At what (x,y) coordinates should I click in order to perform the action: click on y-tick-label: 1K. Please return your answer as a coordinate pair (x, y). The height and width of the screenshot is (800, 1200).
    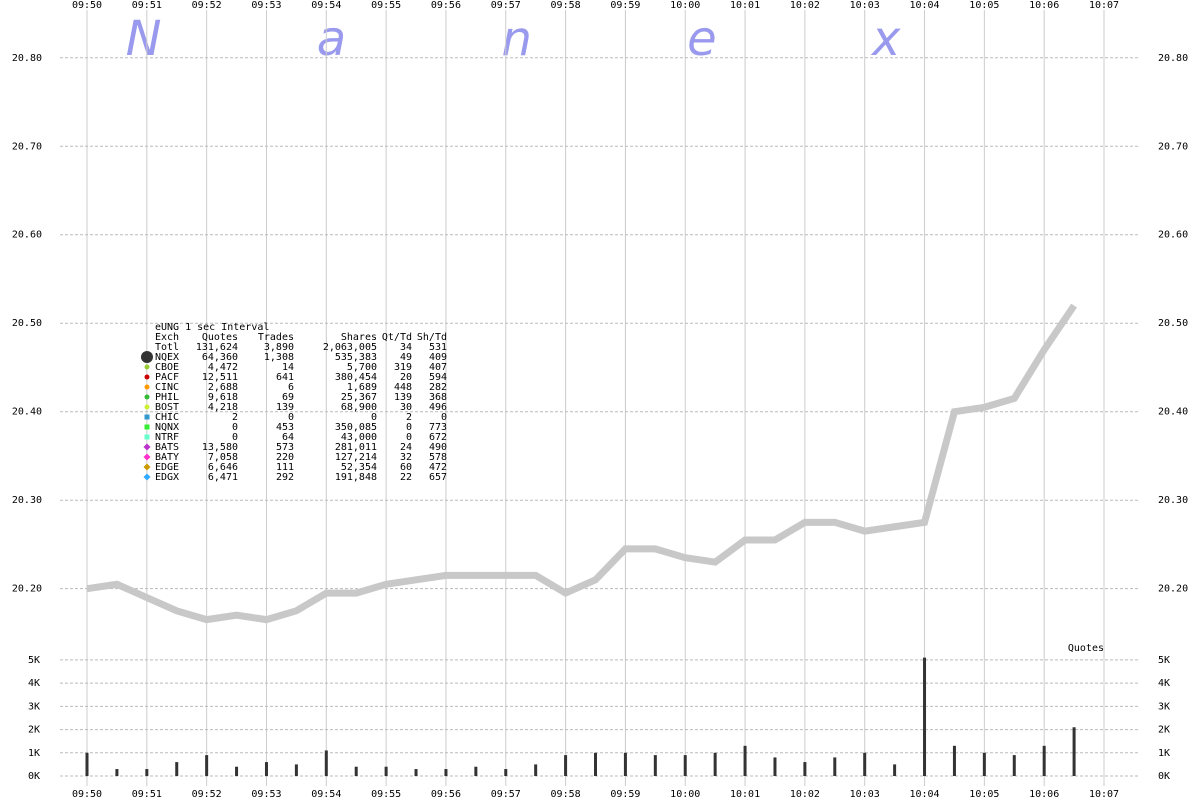
    Looking at the image, I should click on (34, 753).